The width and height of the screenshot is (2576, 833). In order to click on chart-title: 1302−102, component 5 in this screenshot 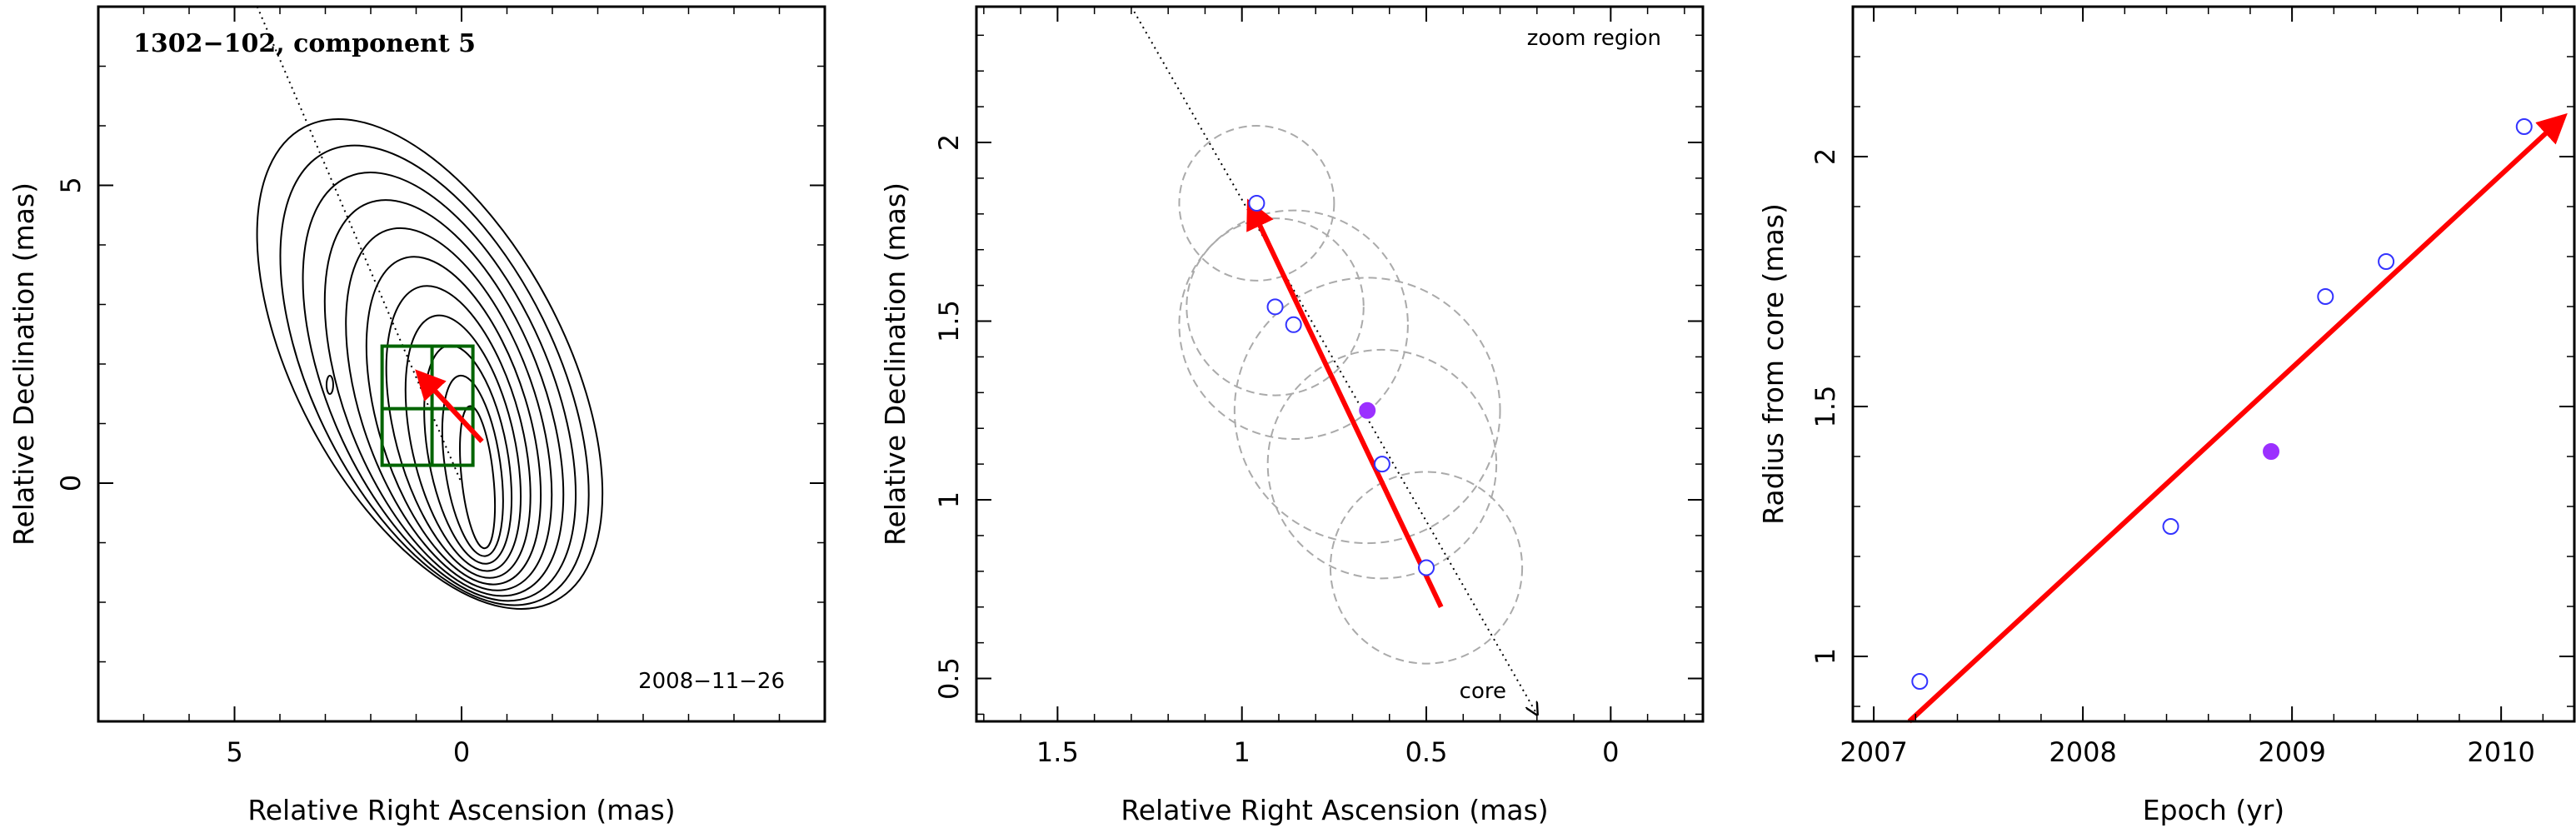, I will do `click(304, 43)`.